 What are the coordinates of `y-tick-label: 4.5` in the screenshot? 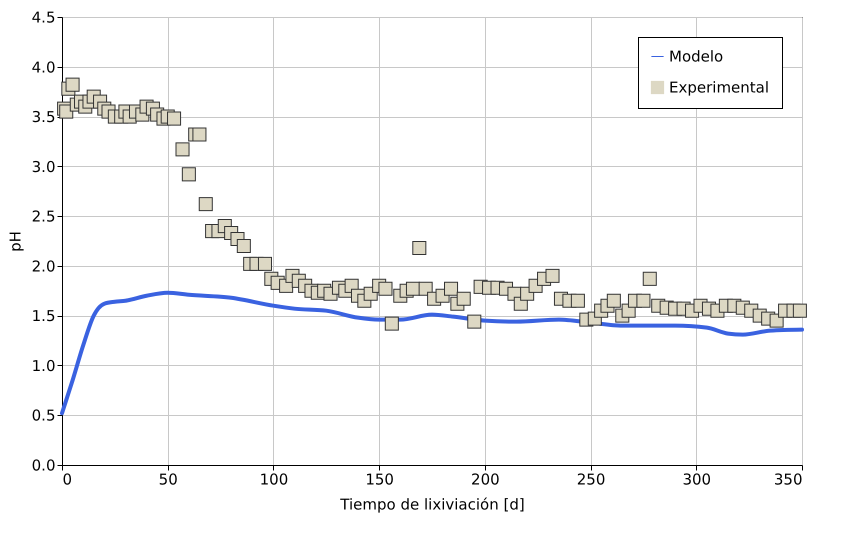 It's located at (44, 17).